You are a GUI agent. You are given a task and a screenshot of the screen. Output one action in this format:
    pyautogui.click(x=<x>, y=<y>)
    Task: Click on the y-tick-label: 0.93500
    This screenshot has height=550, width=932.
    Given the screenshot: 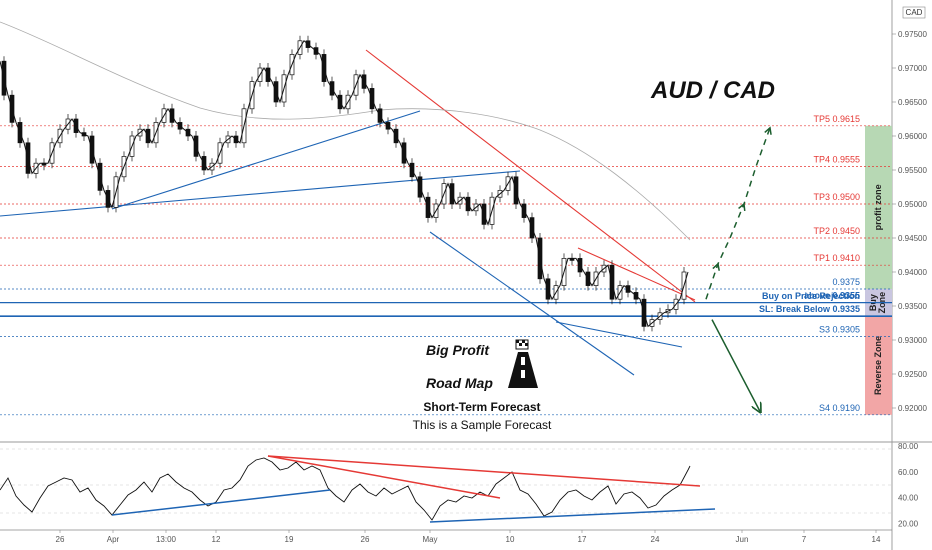 What is the action you would take?
    pyautogui.click(x=912, y=306)
    